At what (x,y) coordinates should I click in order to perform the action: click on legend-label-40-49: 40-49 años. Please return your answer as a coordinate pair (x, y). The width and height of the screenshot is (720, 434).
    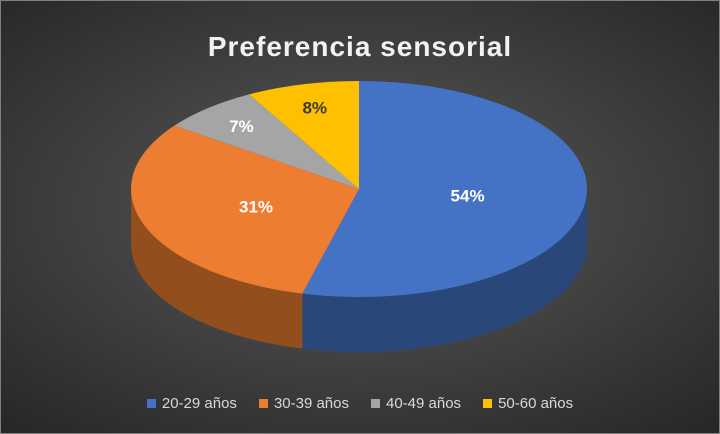
    Looking at the image, I should click on (424, 403).